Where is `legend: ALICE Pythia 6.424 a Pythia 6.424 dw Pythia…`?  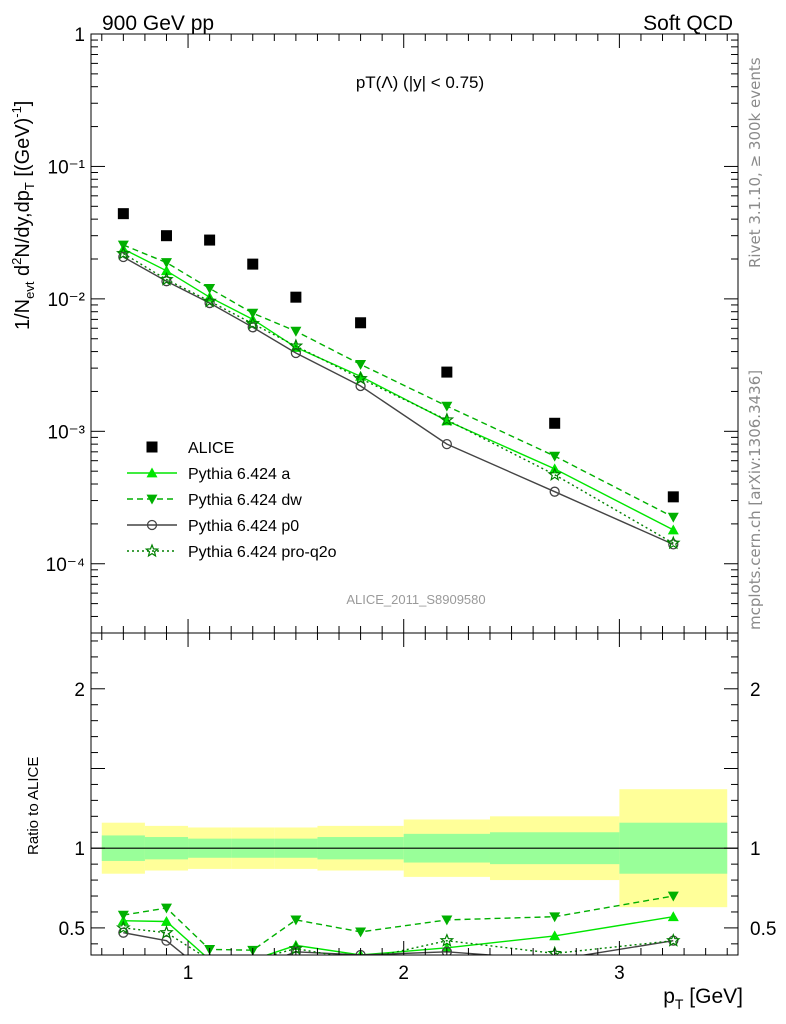 legend: ALICE Pythia 6.424 a Pythia 6.424 dw Pythia… is located at coordinates (232, 500).